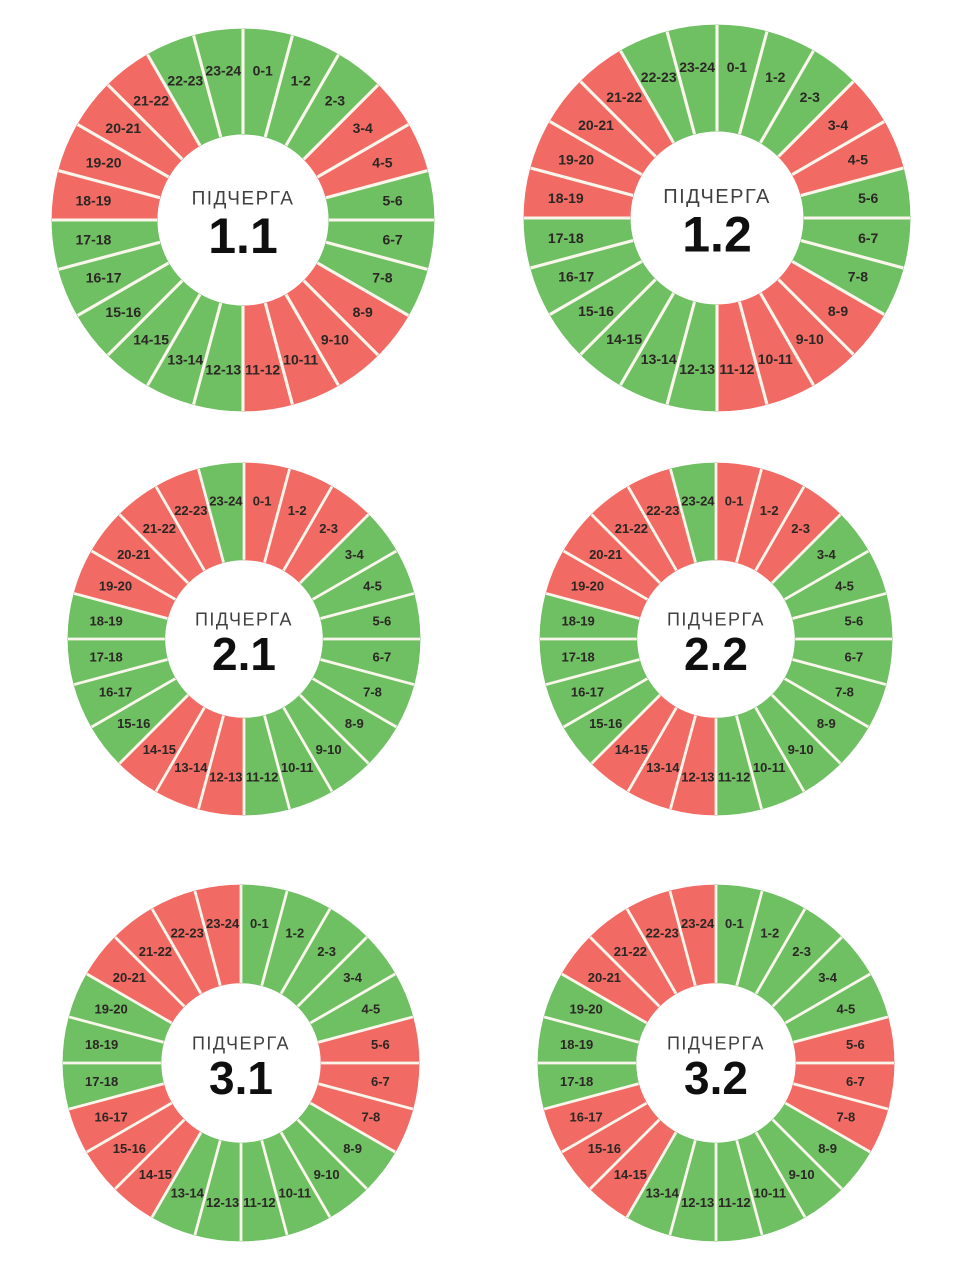 This screenshot has width=960, height=1280. I want to click on segment-dividers, so click(243, 220).